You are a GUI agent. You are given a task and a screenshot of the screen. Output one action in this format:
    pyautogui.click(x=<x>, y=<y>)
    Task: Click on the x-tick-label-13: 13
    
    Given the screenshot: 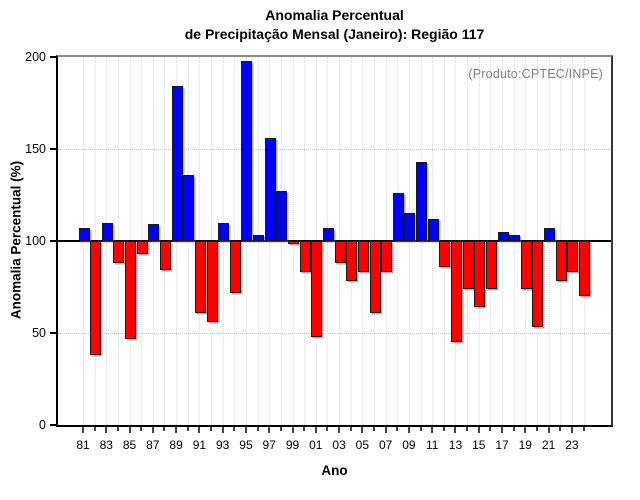 What is the action you would take?
    pyautogui.click(x=455, y=445)
    